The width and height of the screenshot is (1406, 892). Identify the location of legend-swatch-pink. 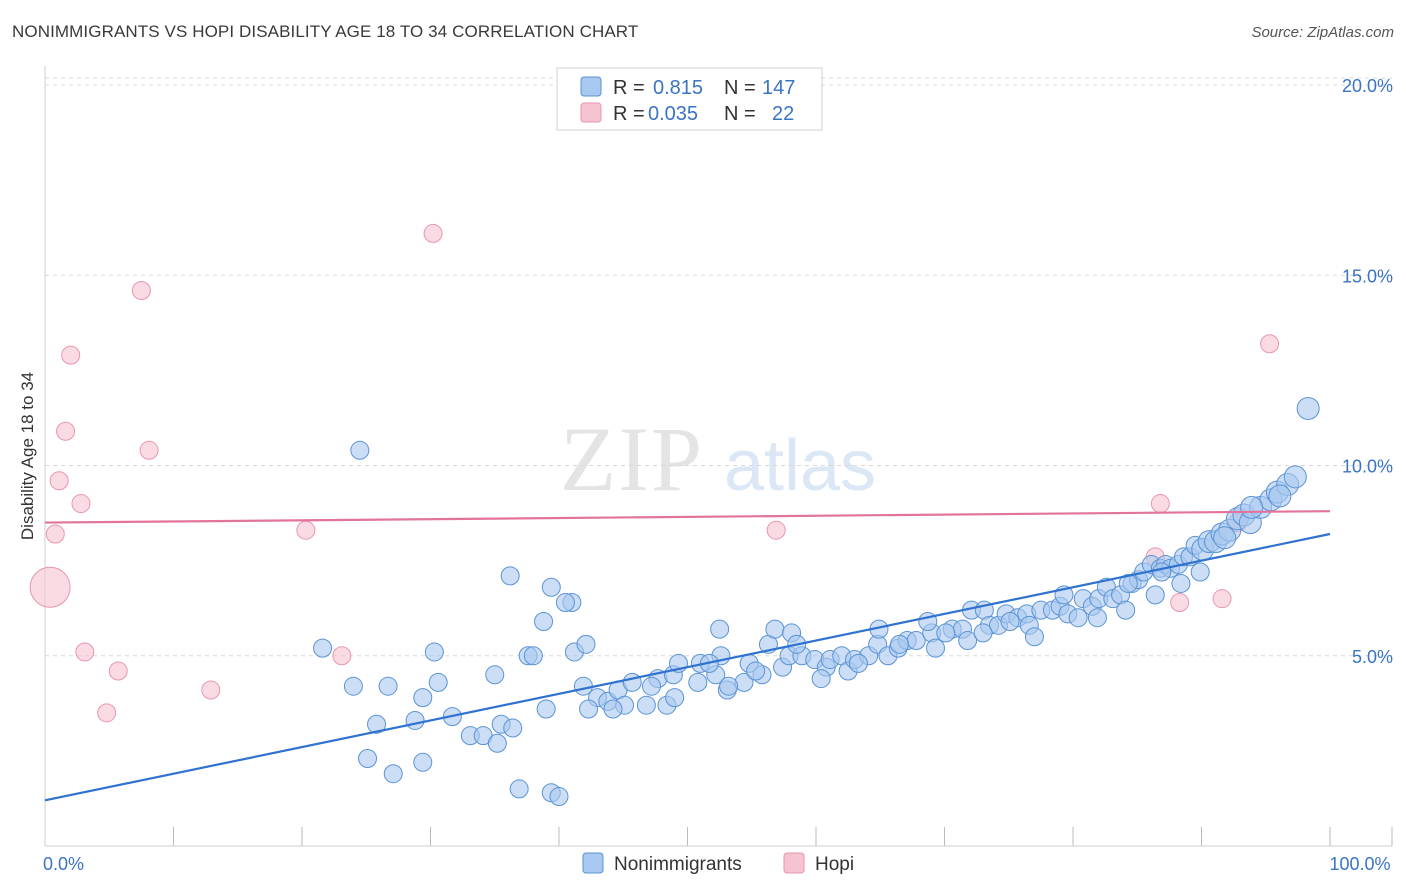
(591, 112).